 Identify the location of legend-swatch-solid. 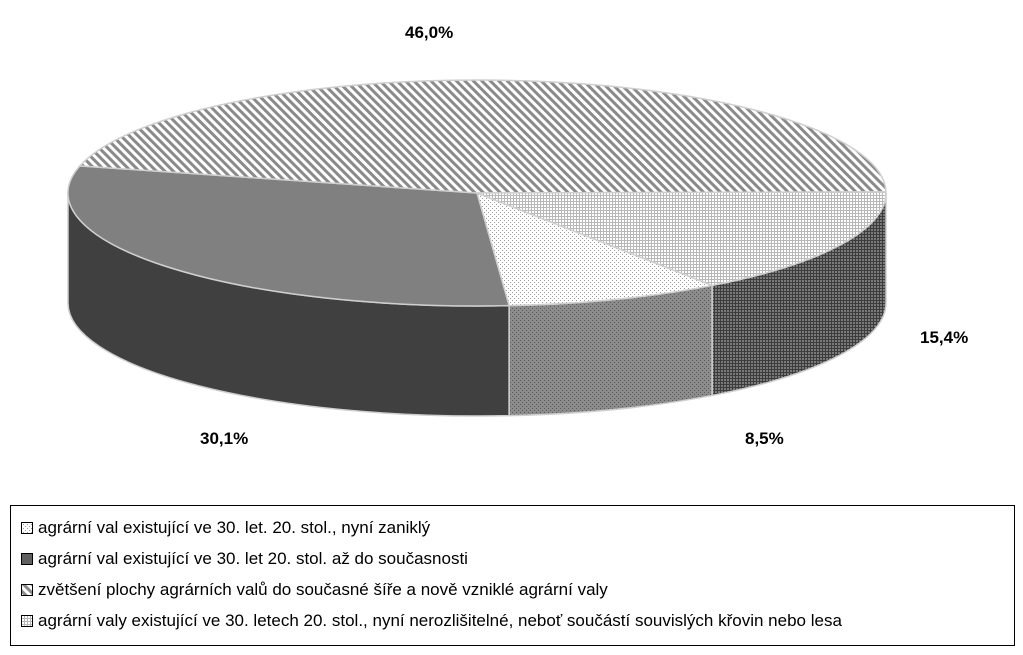
(27, 558).